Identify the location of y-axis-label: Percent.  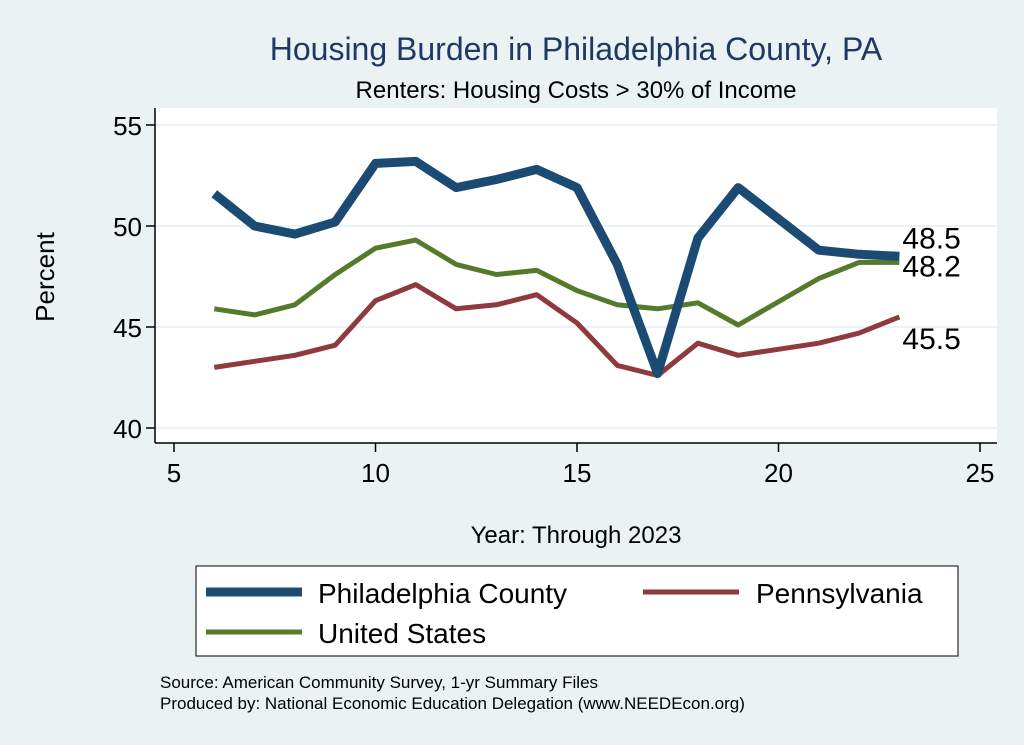
(45, 276).